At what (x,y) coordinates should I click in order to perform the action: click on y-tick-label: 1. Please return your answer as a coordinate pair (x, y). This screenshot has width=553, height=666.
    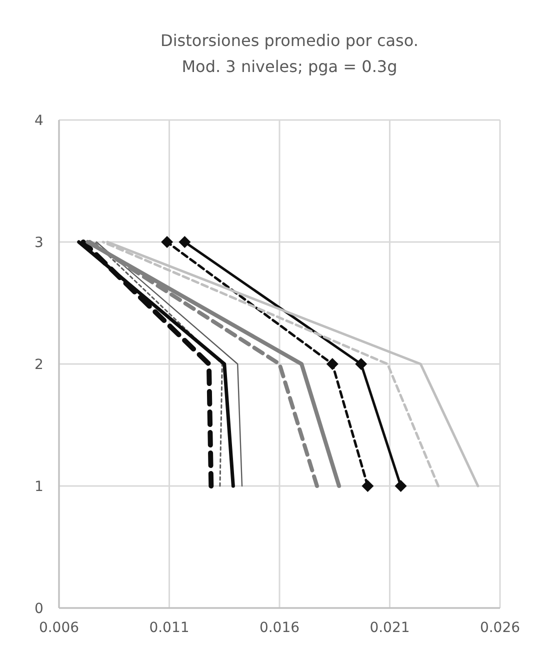
    Looking at the image, I should click on (39, 487).